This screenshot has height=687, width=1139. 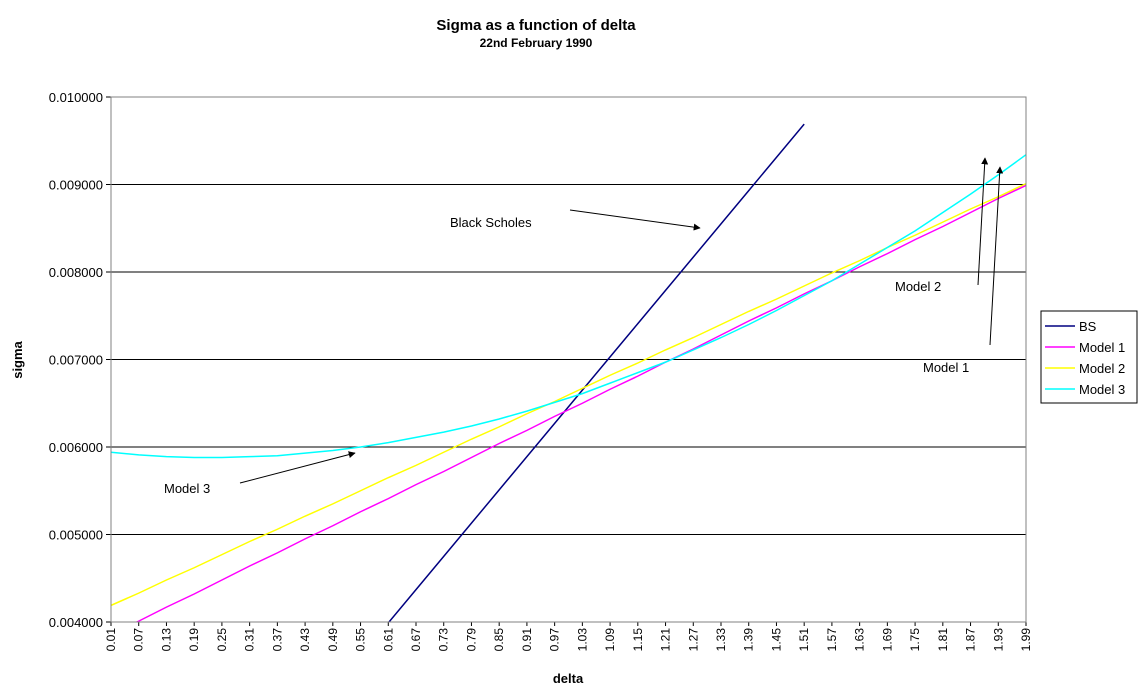 What do you see at coordinates (918, 286) in the screenshot?
I see `annotation-model-2: Model 2` at bounding box center [918, 286].